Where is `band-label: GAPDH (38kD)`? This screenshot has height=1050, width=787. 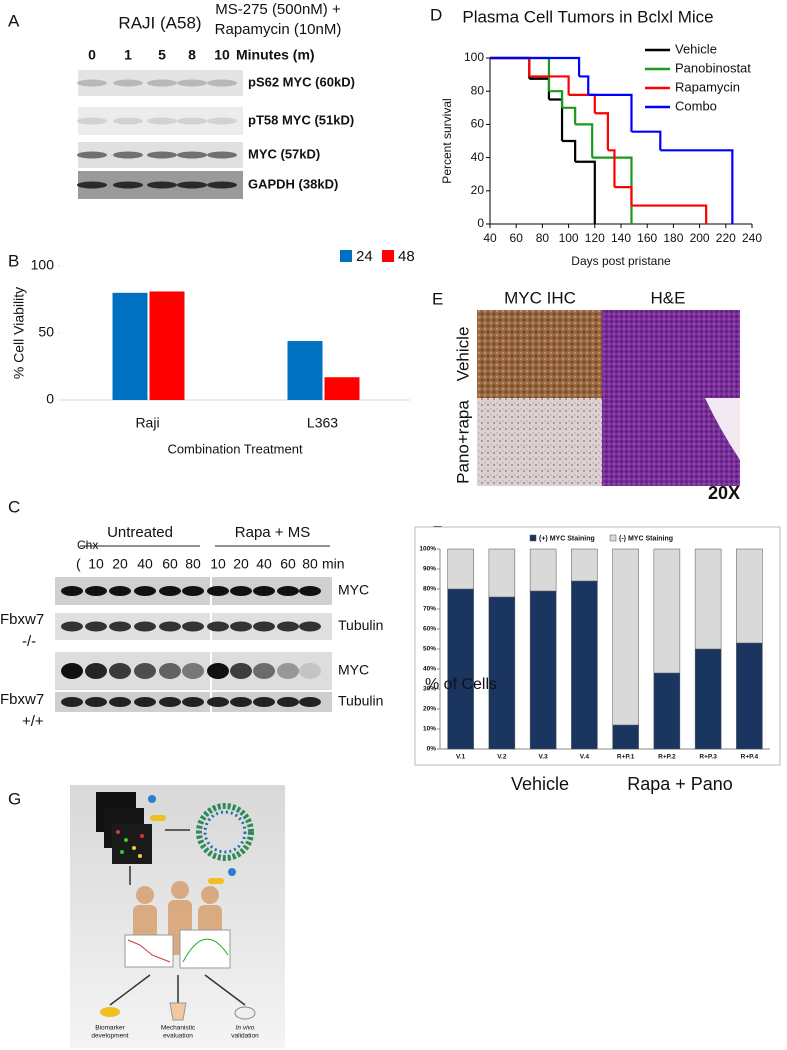 band-label: GAPDH (38kD) is located at coordinates (293, 183).